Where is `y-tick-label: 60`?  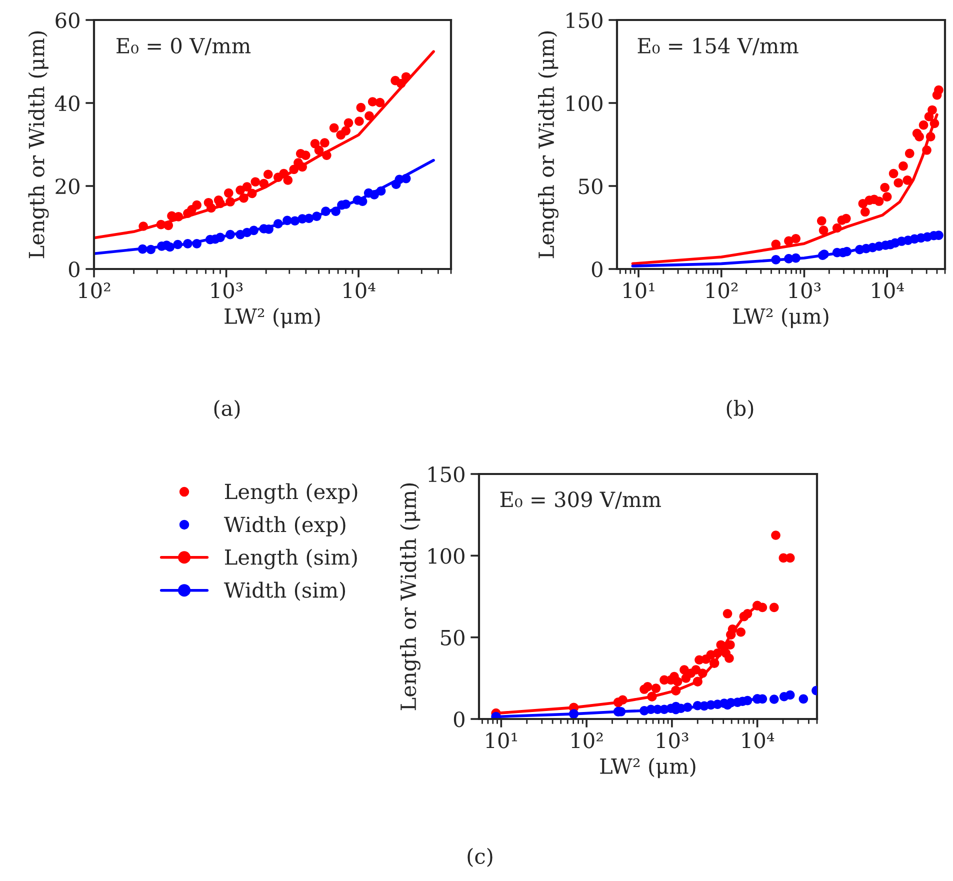 y-tick-label: 60 is located at coordinates (68, 20).